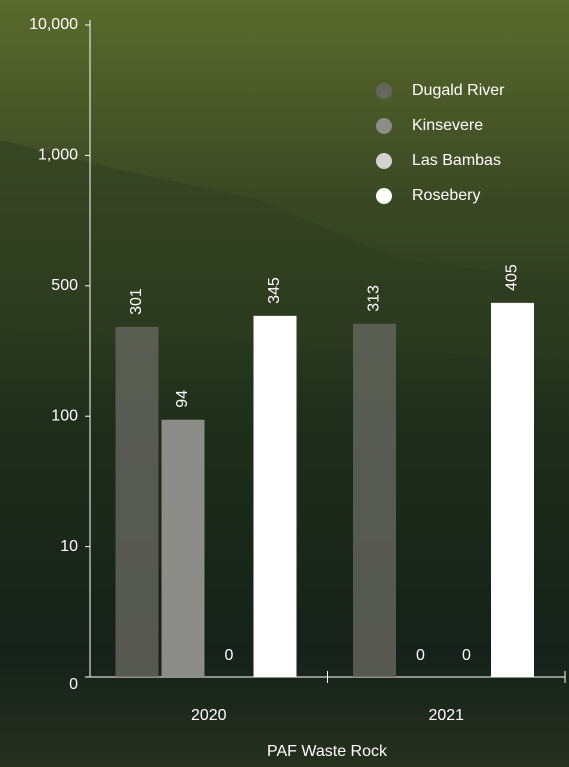 Image resolution: width=569 pixels, height=767 pixels. Describe the element at coordinates (512, 277) in the screenshot. I see `value-label: 405` at that location.